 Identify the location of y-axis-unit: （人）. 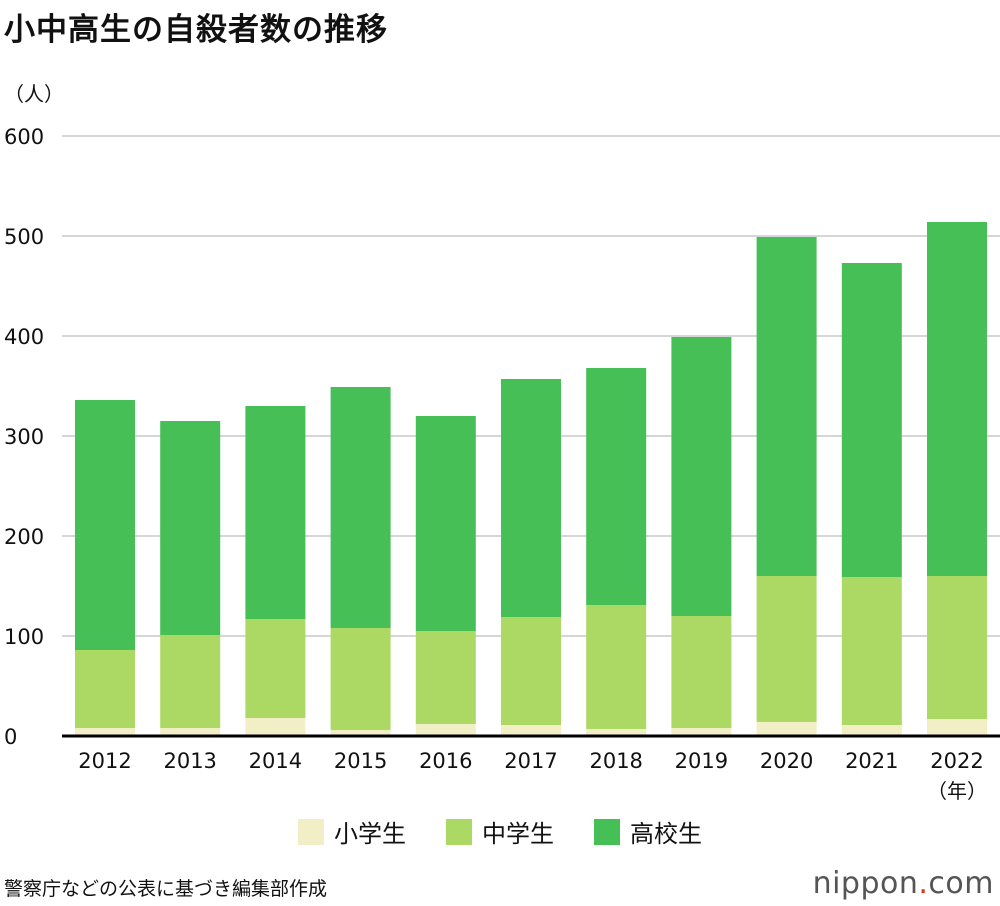
(34, 94).